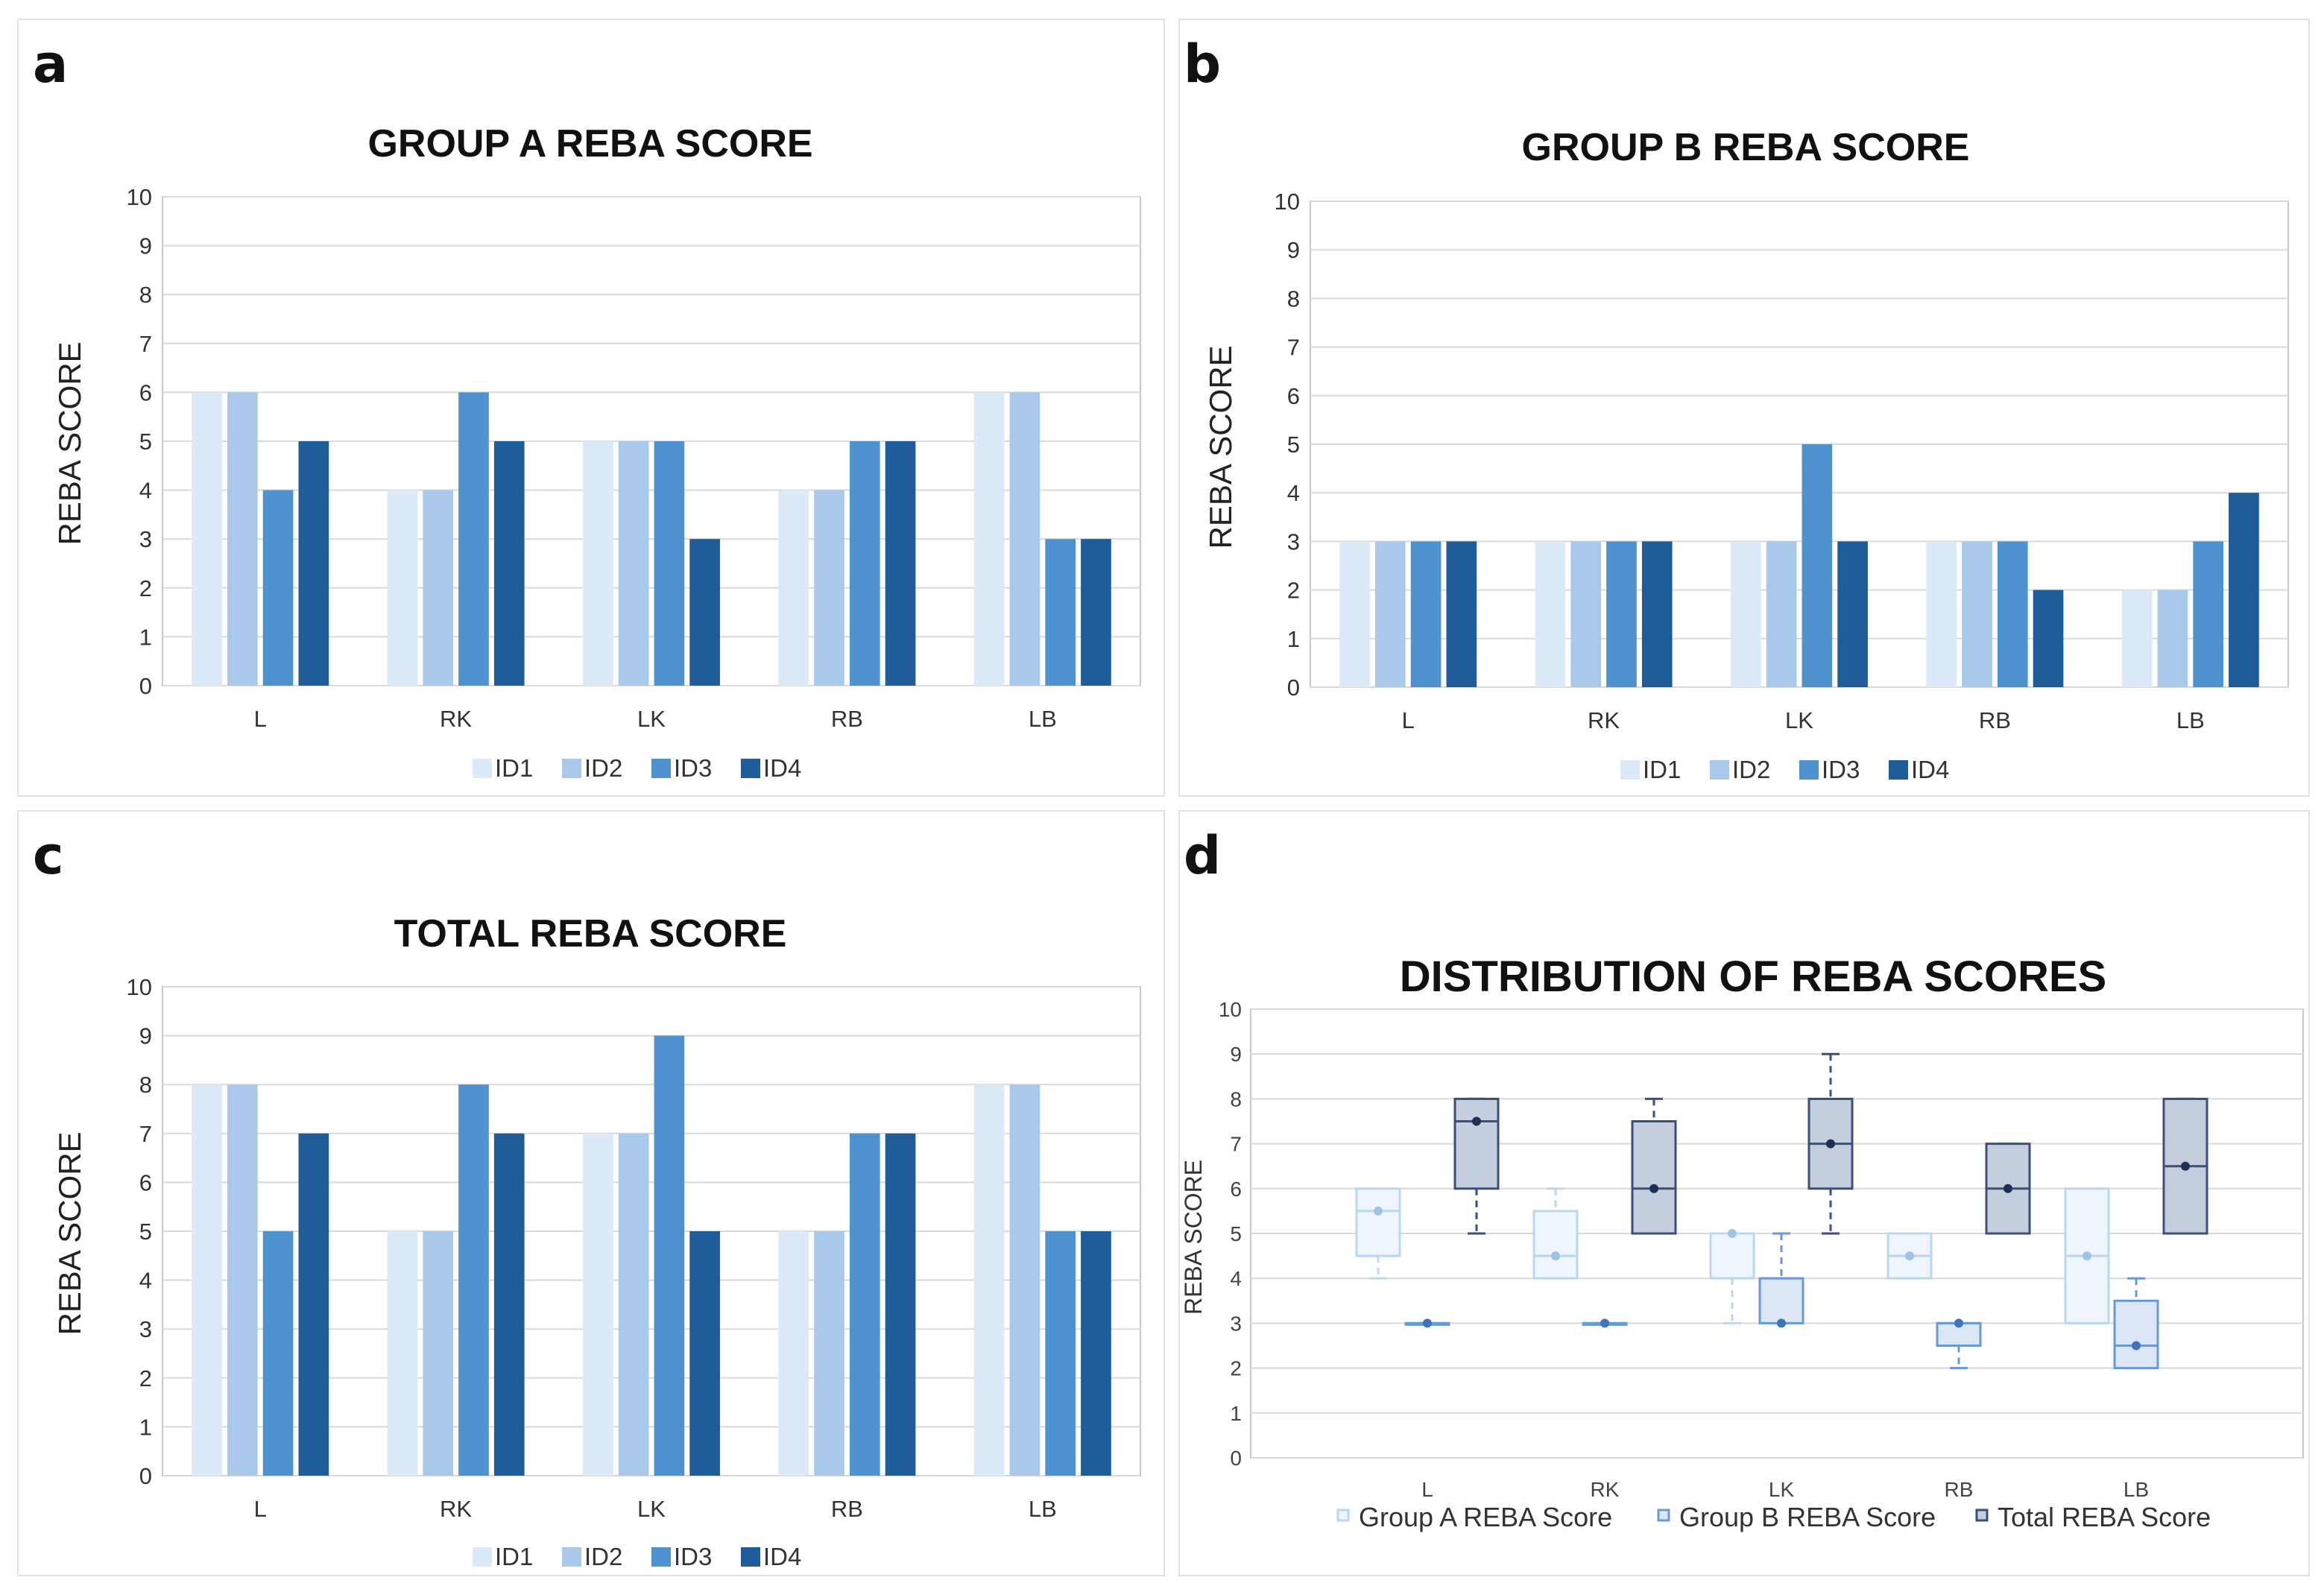  What do you see at coordinates (589, 143) in the screenshot?
I see `chart-a-title: GROUP A REBA SCORE` at bounding box center [589, 143].